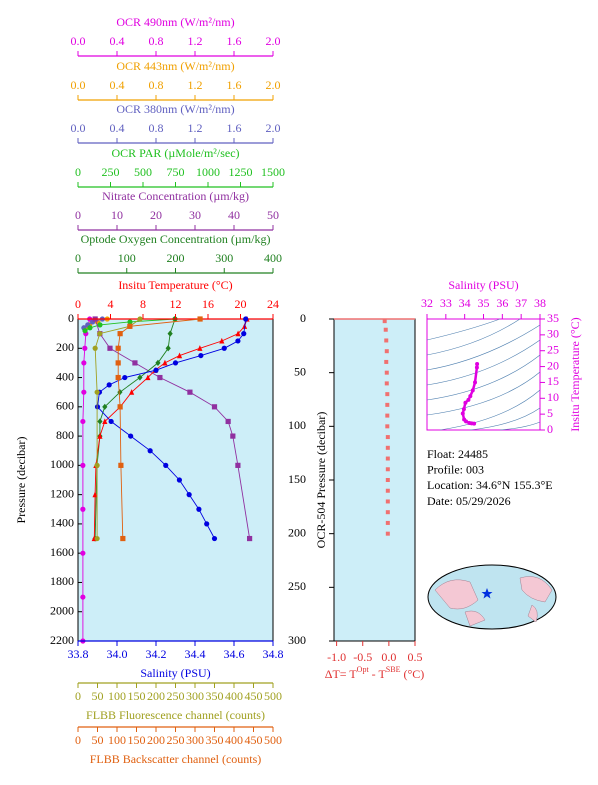 Image resolution: width=598 pixels, height=785 pixels. What do you see at coordinates (393, 669) in the screenshot?
I see `label-part: SBE` at bounding box center [393, 669].